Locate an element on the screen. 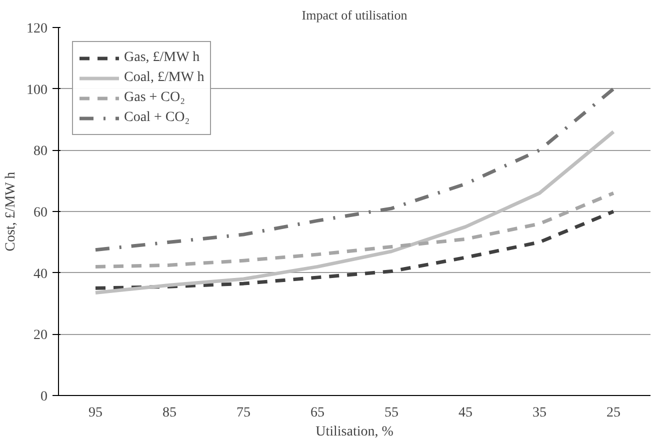 Image resolution: width=660 pixels, height=447 pixels. y-tick-label: 20 is located at coordinates (41, 336).